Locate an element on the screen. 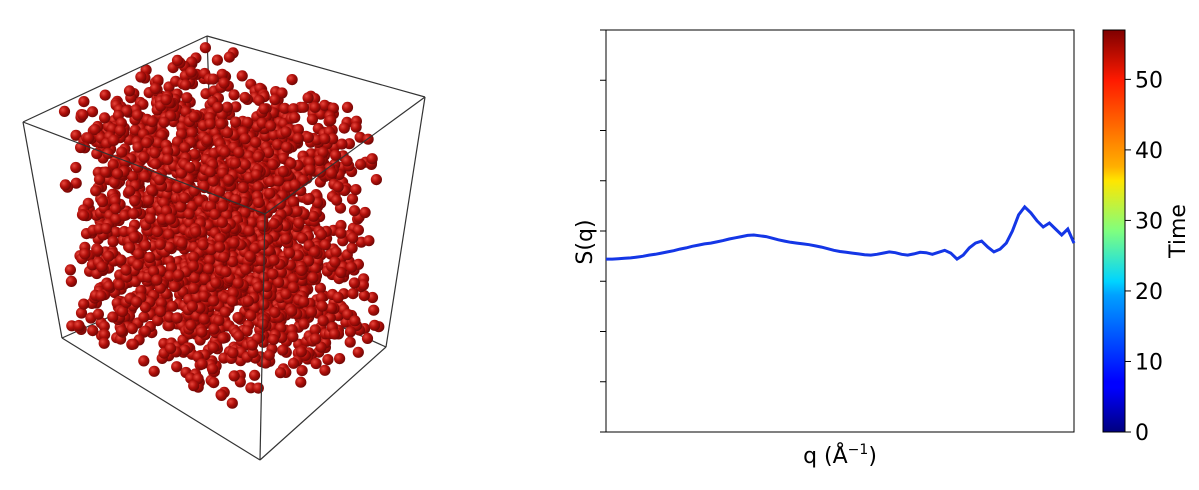  x-axis-label: q (Å−1) is located at coordinates (840, 455).